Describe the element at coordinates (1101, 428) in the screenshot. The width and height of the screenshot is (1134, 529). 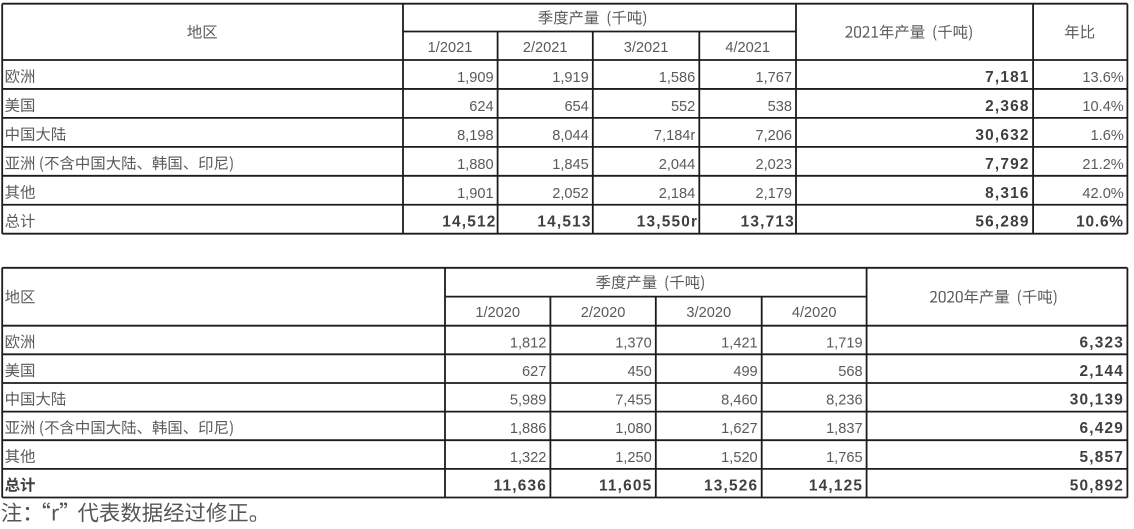
I see `svg-text: 6,429` at that location.